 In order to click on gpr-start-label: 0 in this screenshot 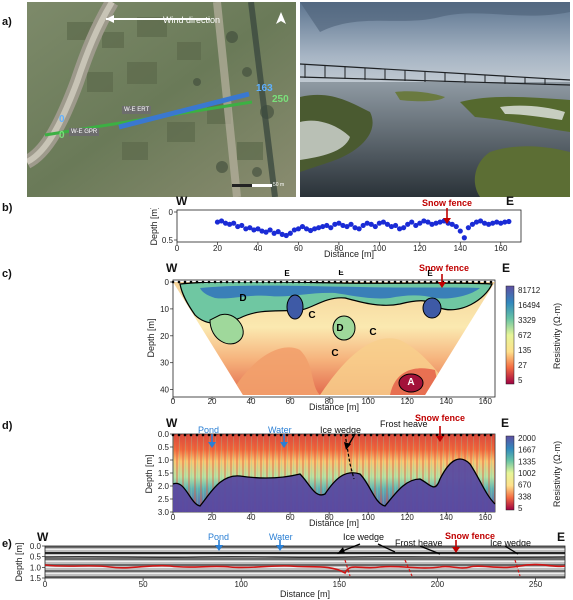, I will do `click(62, 135)`.